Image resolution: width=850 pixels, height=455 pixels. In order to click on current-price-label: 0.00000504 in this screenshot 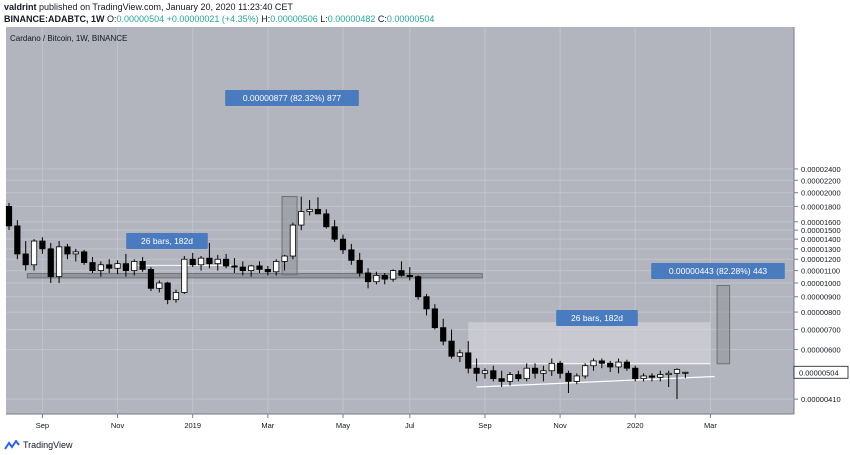, I will do `click(819, 372)`.